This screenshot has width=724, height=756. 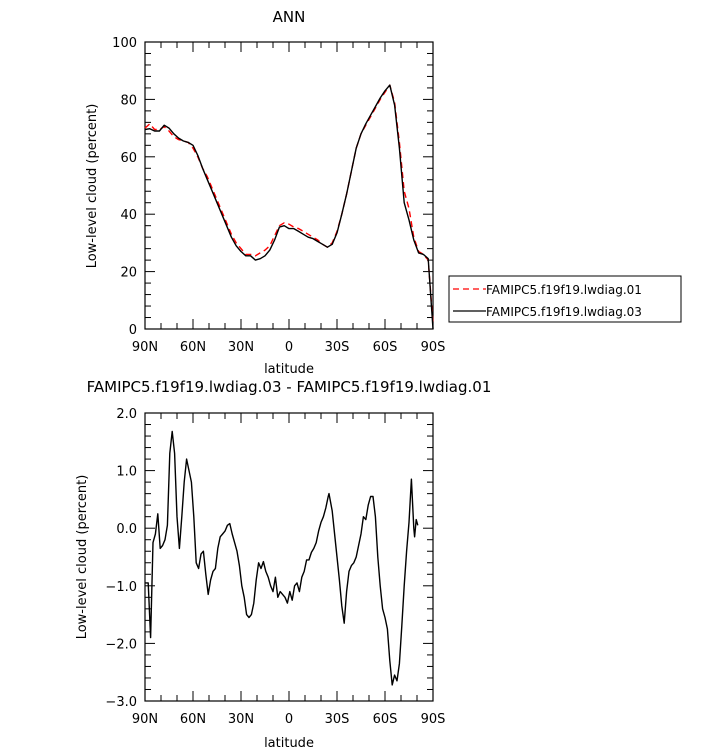 What do you see at coordinates (128, 273) in the screenshot?
I see `top-ytick-label: 20` at bounding box center [128, 273].